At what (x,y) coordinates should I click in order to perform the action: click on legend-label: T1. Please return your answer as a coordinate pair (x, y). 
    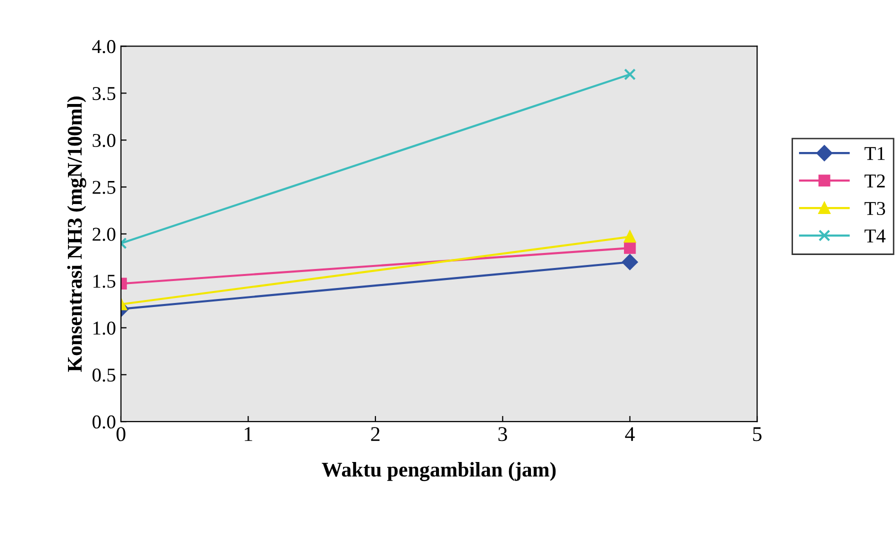
    Looking at the image, I should click on (874, 153).